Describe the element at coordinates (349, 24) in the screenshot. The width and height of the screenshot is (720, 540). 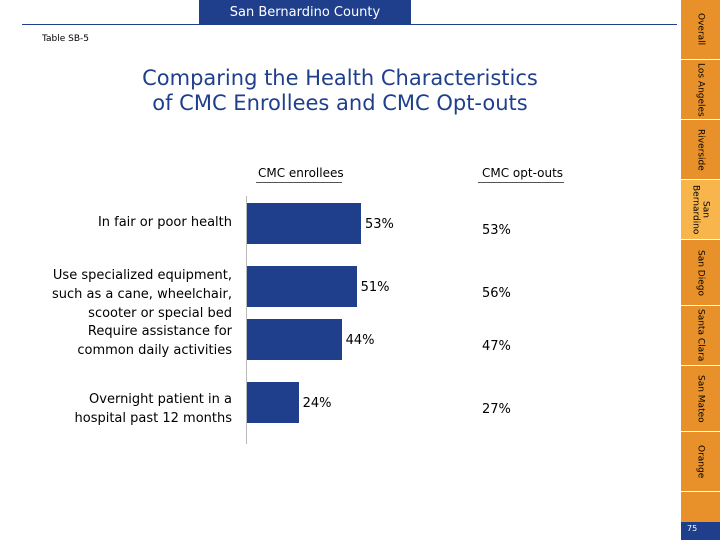
I see `header-divider` at that location.